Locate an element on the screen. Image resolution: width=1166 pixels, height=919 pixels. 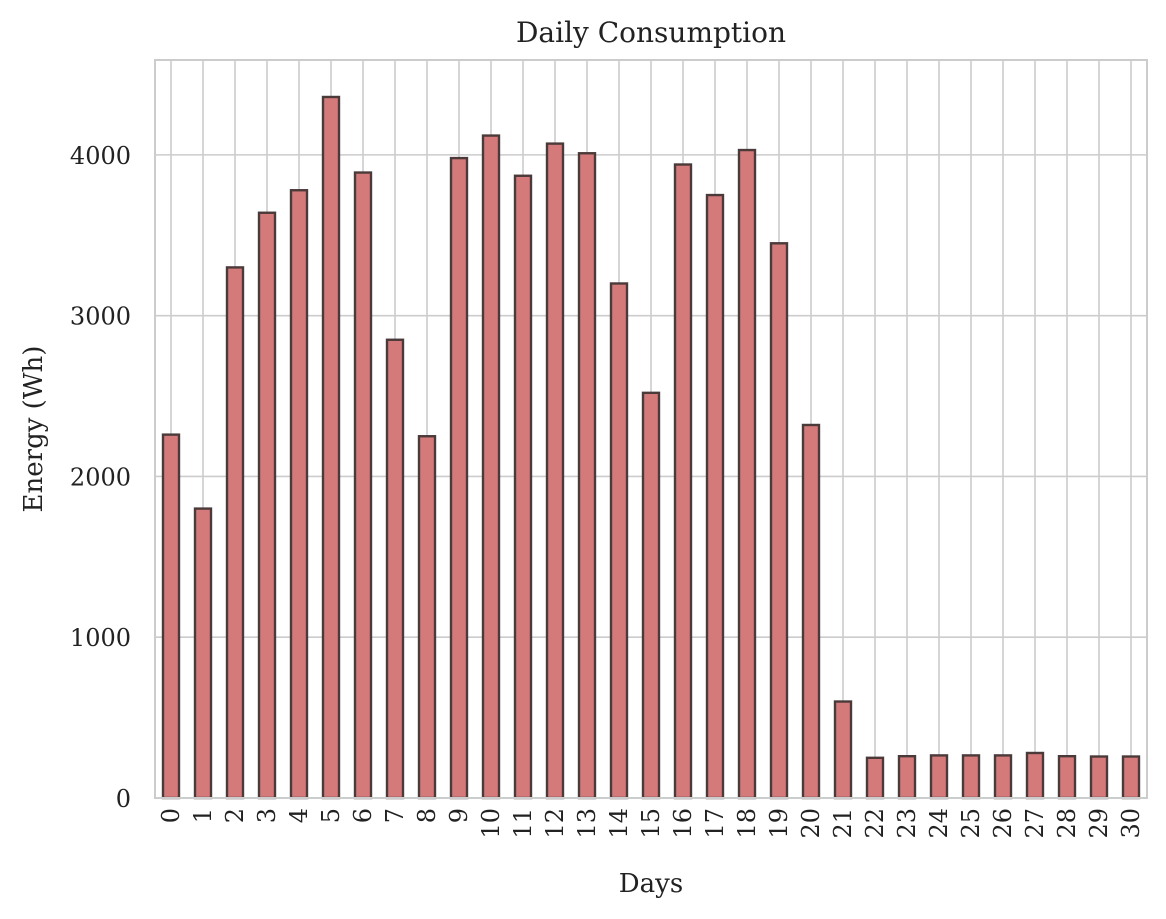
x-tick-label: 13 is located at coordinates (587, 823).